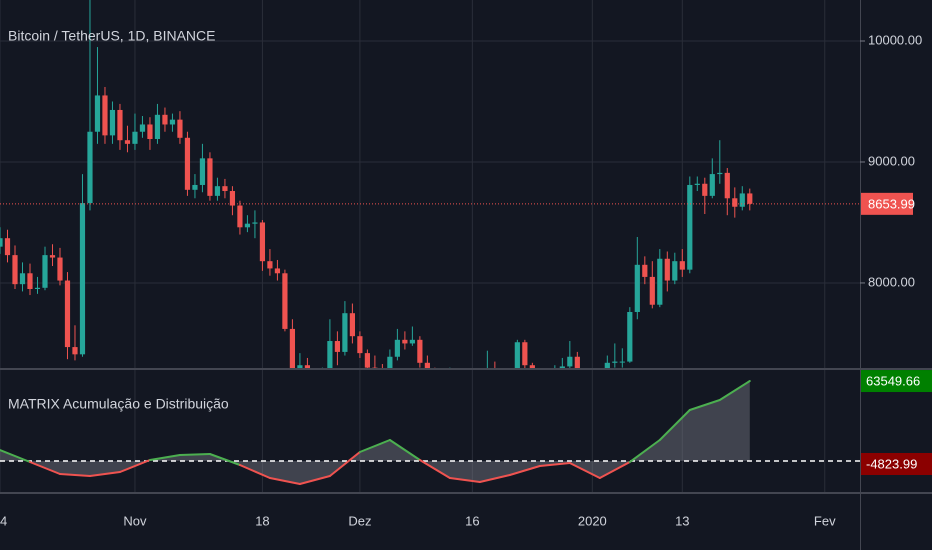  I want to click on level-value-box, so click(896, 464).